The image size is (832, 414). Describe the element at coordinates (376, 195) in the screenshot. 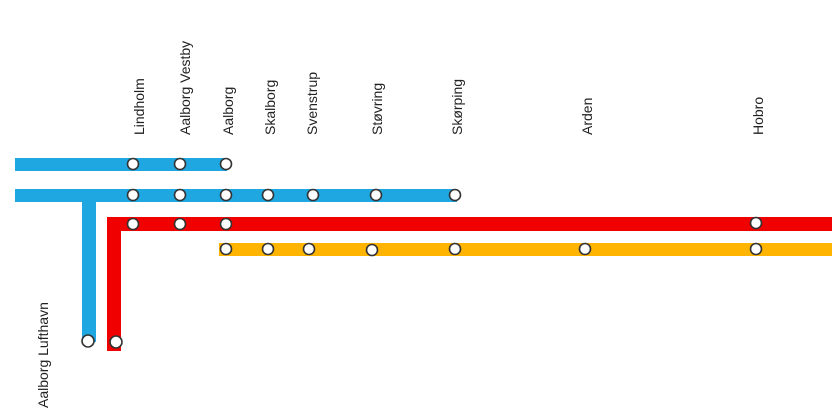

I see `stop-blue2-stovring` at that location.